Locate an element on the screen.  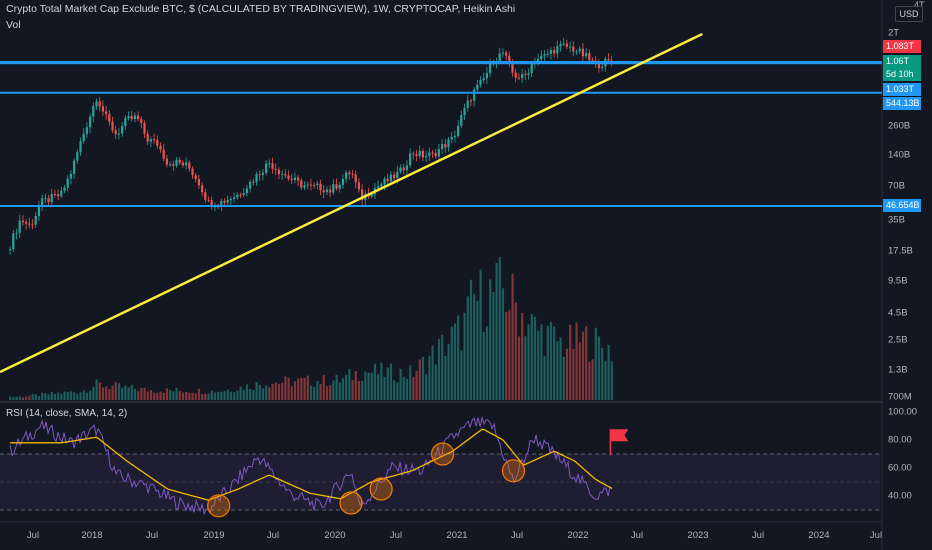
rsi-tick: 80.00 is located at coordinates (900, 440).